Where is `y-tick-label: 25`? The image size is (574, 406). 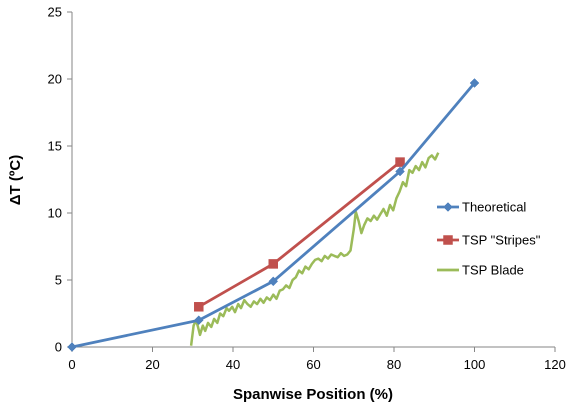
y-tick-label: 25 is located at coordinates (55, 12).